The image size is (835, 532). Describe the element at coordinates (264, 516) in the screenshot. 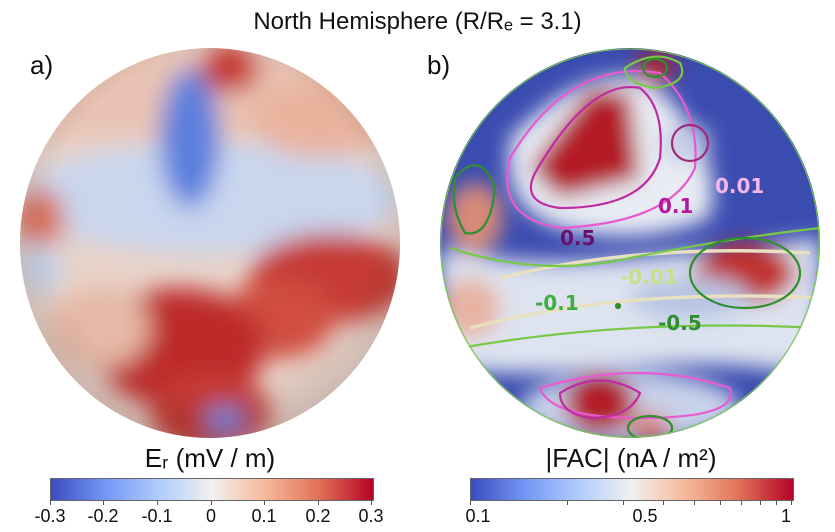

I see `colorbar-a-tick: 0.1` at that location.